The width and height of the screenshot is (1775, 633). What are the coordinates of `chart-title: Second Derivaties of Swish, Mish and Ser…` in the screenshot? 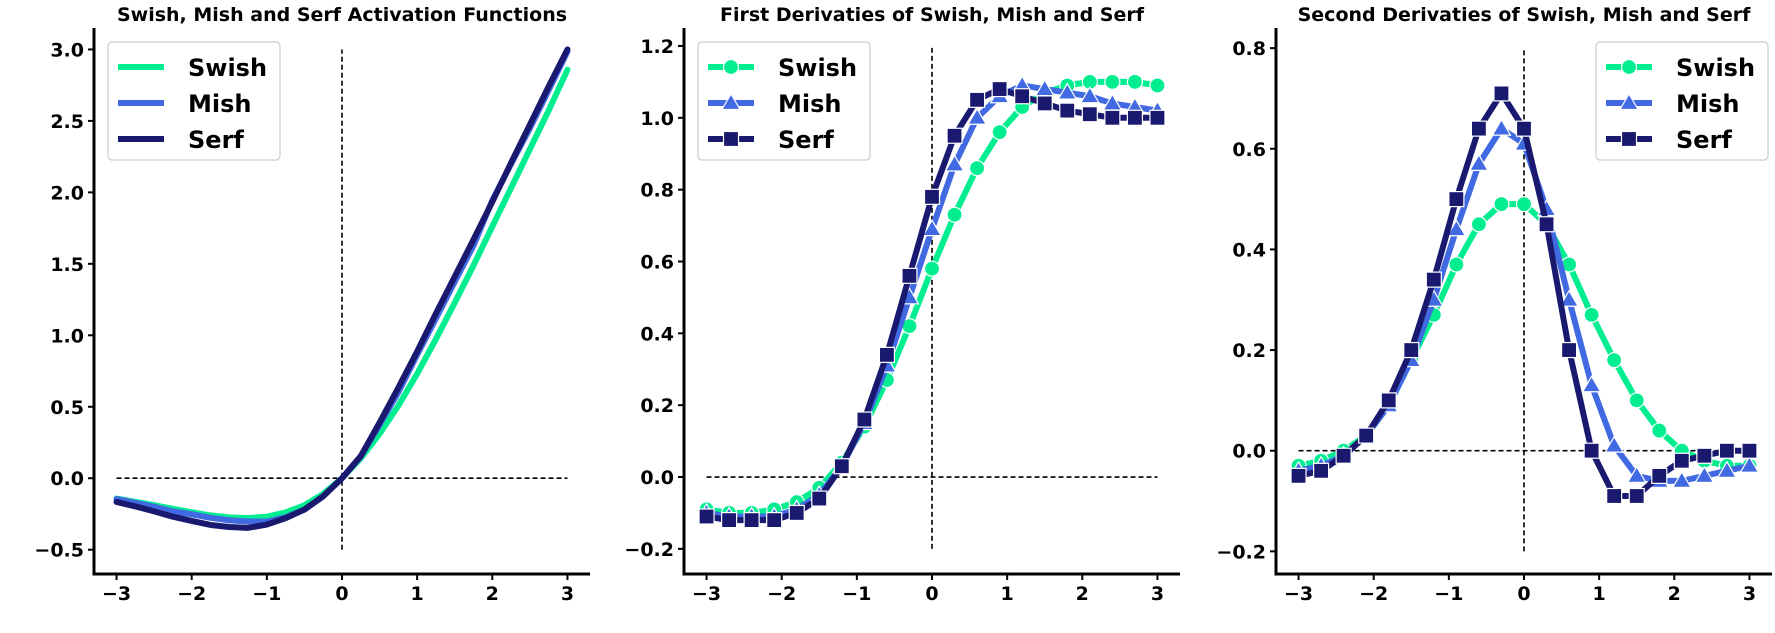 It's located at (1525, 15).